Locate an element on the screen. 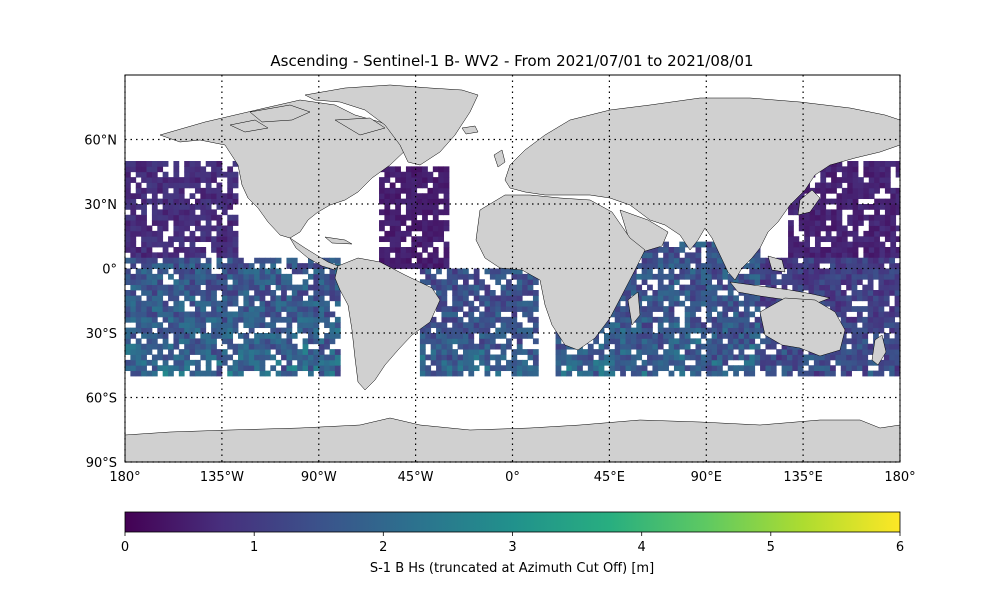 Image resolution: width=1000 pixels, height=600 pixels. colorbar-tick-label: 3 is located at coordinates (512, 547).